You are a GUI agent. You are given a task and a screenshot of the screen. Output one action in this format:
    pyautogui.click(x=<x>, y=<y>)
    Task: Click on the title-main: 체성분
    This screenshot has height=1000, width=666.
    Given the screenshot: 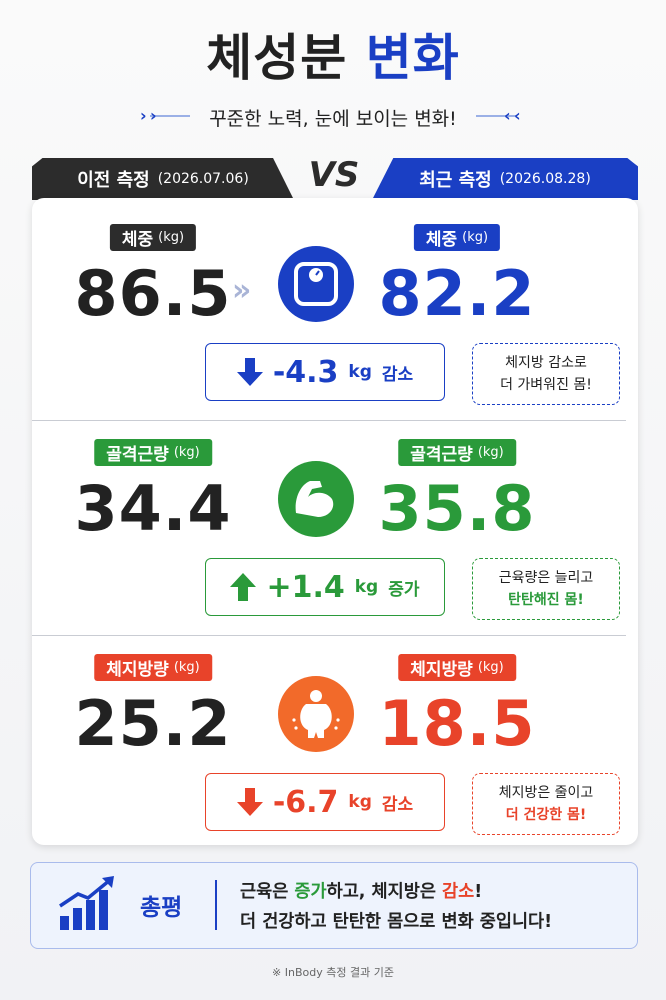 What is the action you would take?
    pyautogui.click(x=277, y=58)
    